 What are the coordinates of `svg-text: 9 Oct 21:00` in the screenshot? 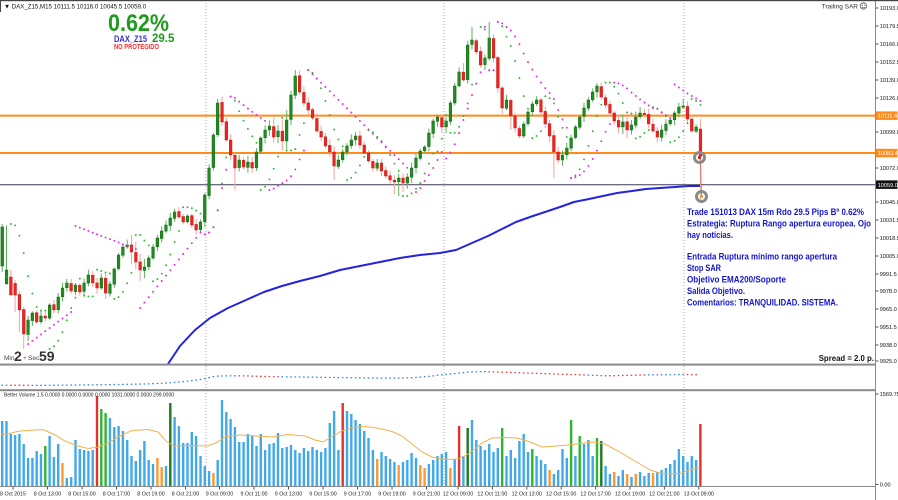 It's located at (426, 495).